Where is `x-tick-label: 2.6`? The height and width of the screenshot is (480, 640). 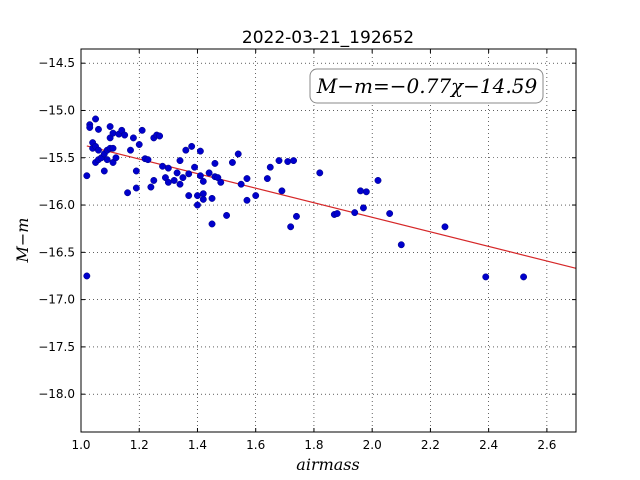 x-tick-label: 2.6 is located at coordinates (546, 445).